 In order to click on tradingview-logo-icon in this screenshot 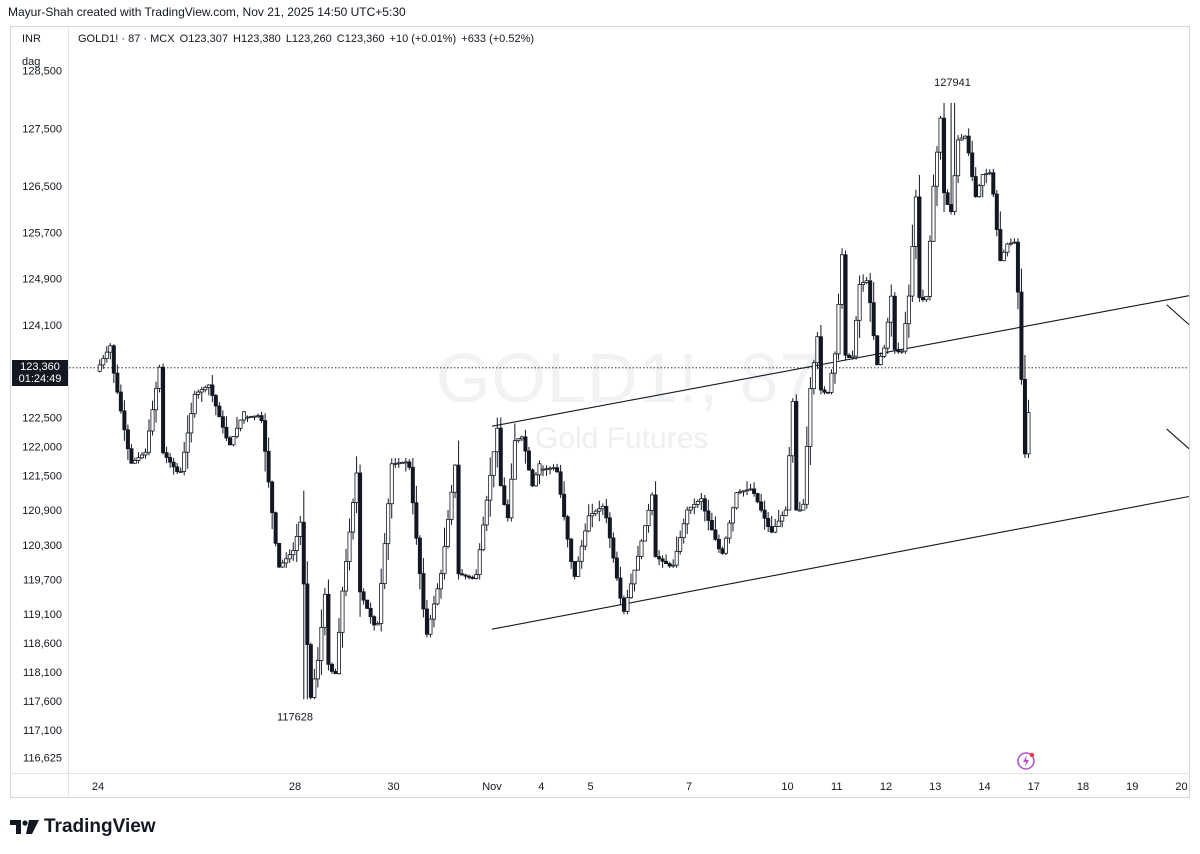, I will do `click(24, 827)`.